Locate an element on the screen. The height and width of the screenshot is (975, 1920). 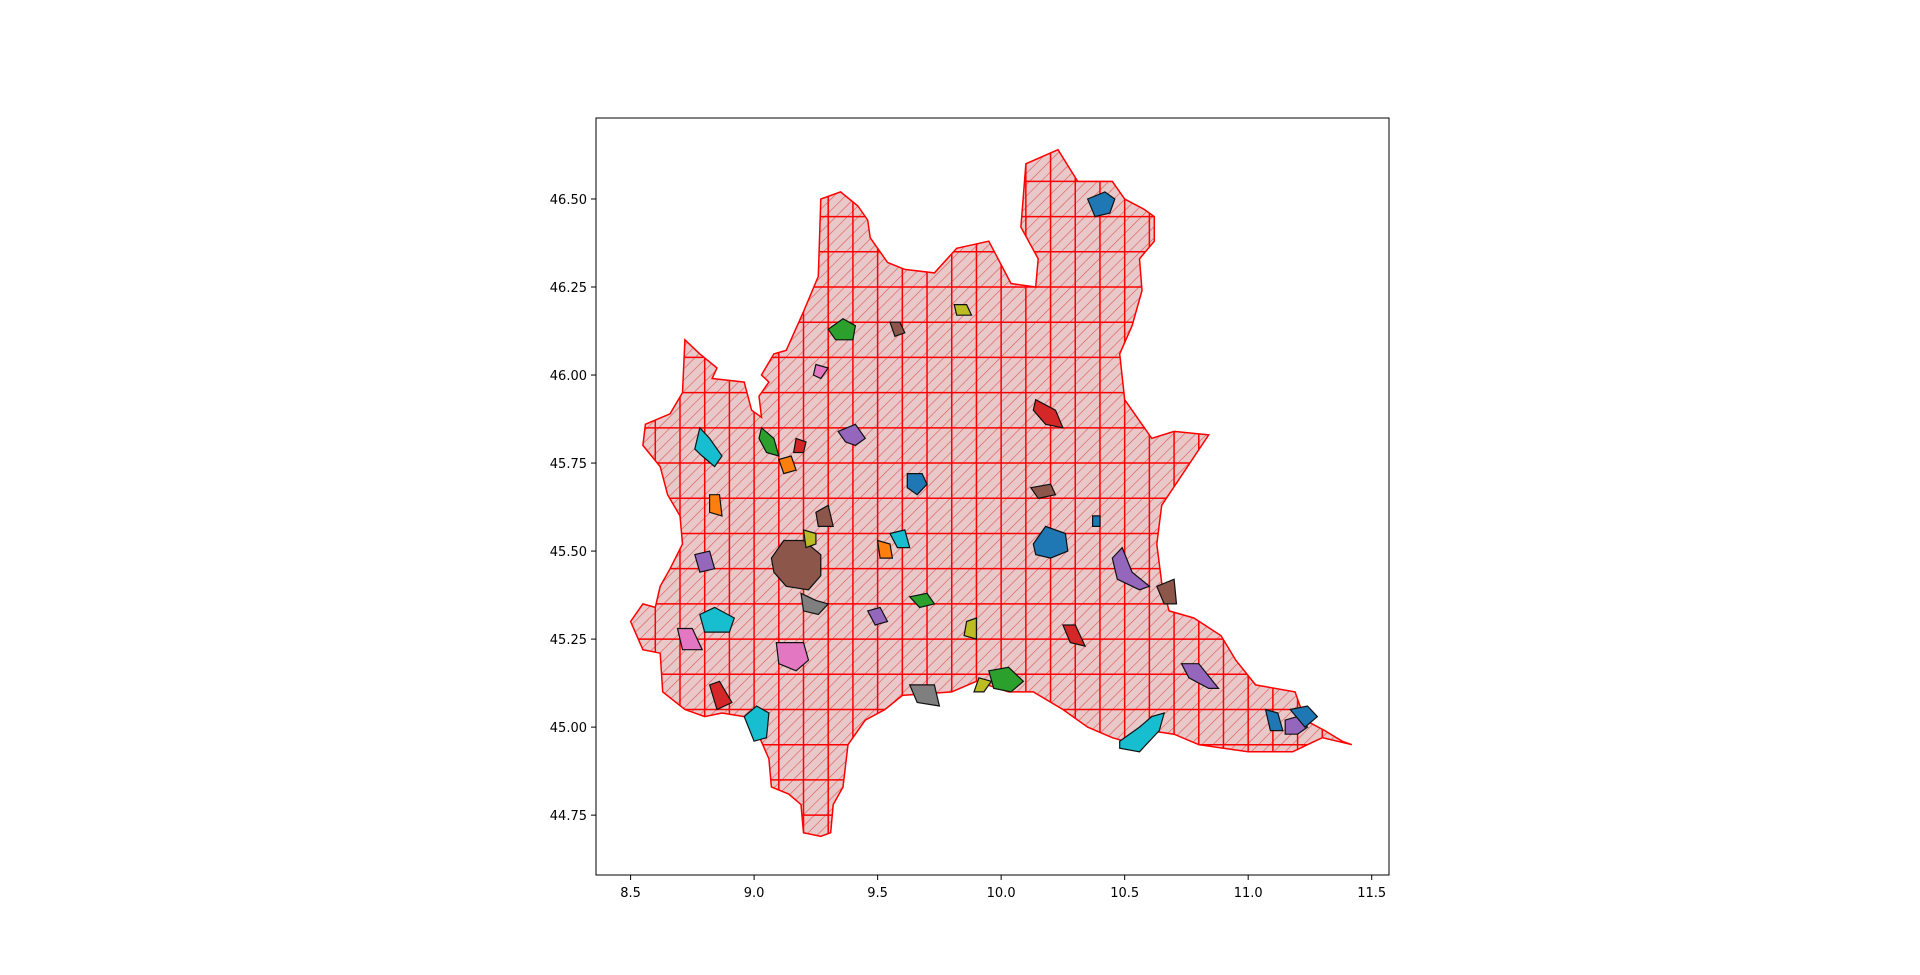
y-tick-label: 45.25 is located at coordinates (568, 640).